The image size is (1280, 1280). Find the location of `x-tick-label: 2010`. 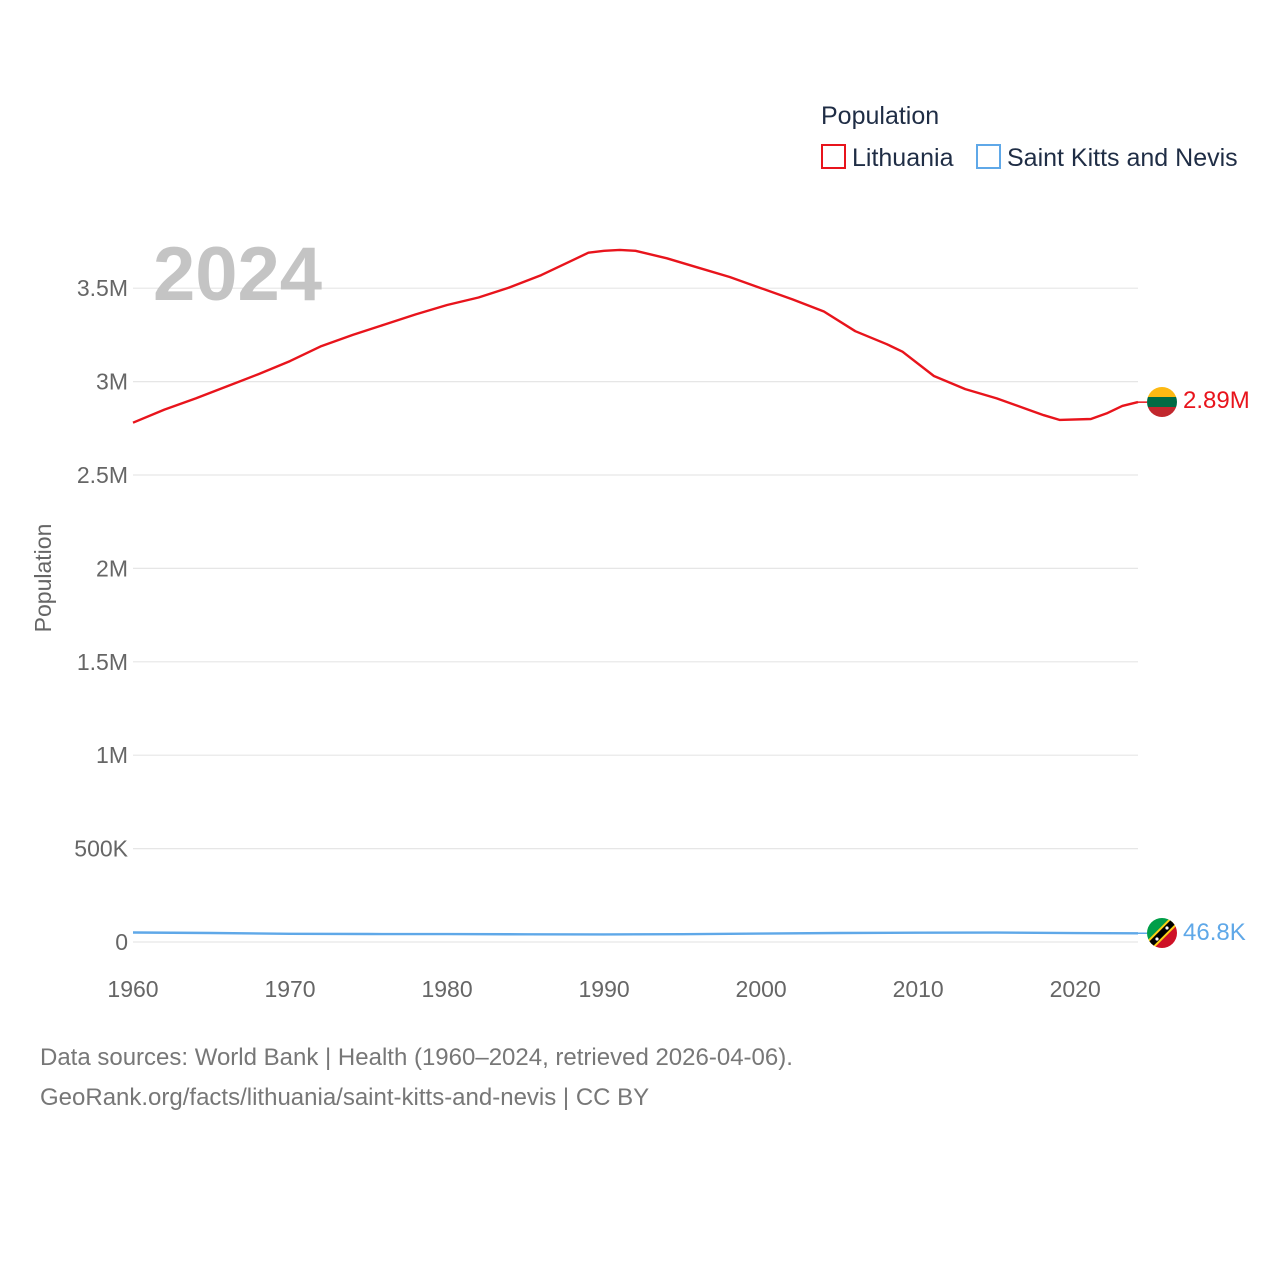

x-tick-label: 2010 is located at coordinates (918, 989).